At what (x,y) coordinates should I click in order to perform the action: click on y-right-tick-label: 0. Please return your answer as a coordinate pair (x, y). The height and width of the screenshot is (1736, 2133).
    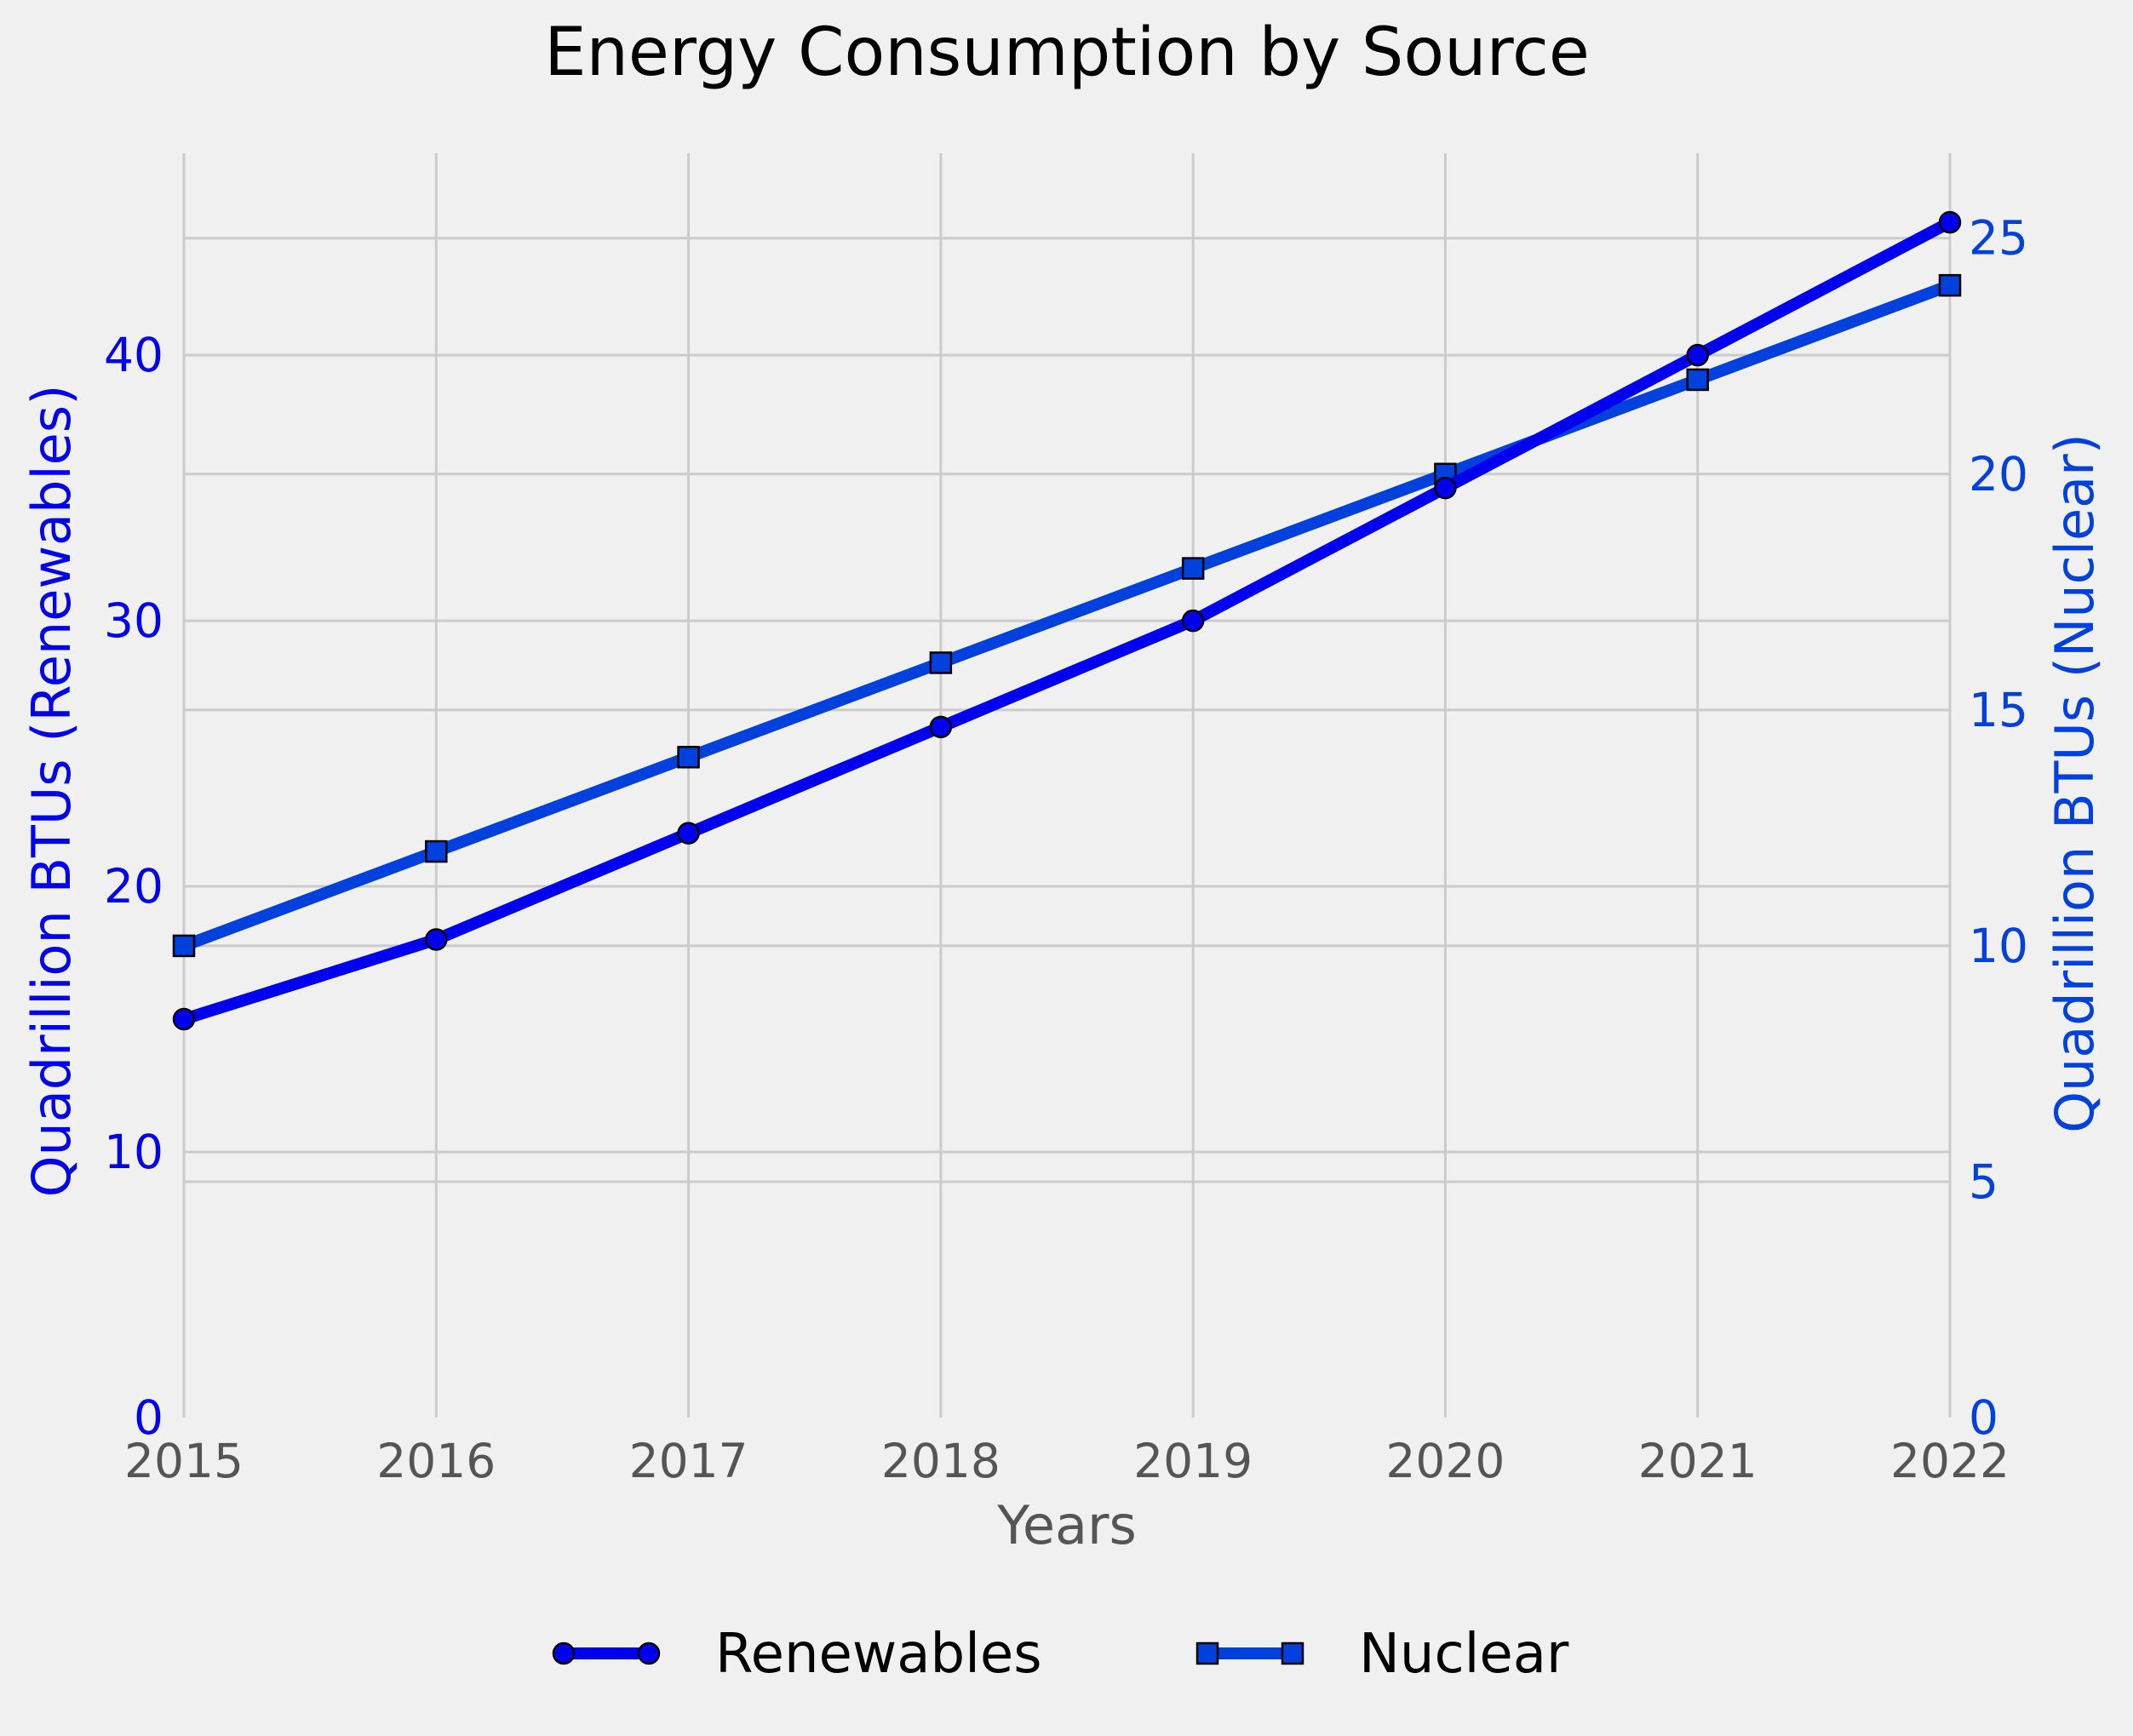
    Looking at the image, I should click on (1983, 1417).